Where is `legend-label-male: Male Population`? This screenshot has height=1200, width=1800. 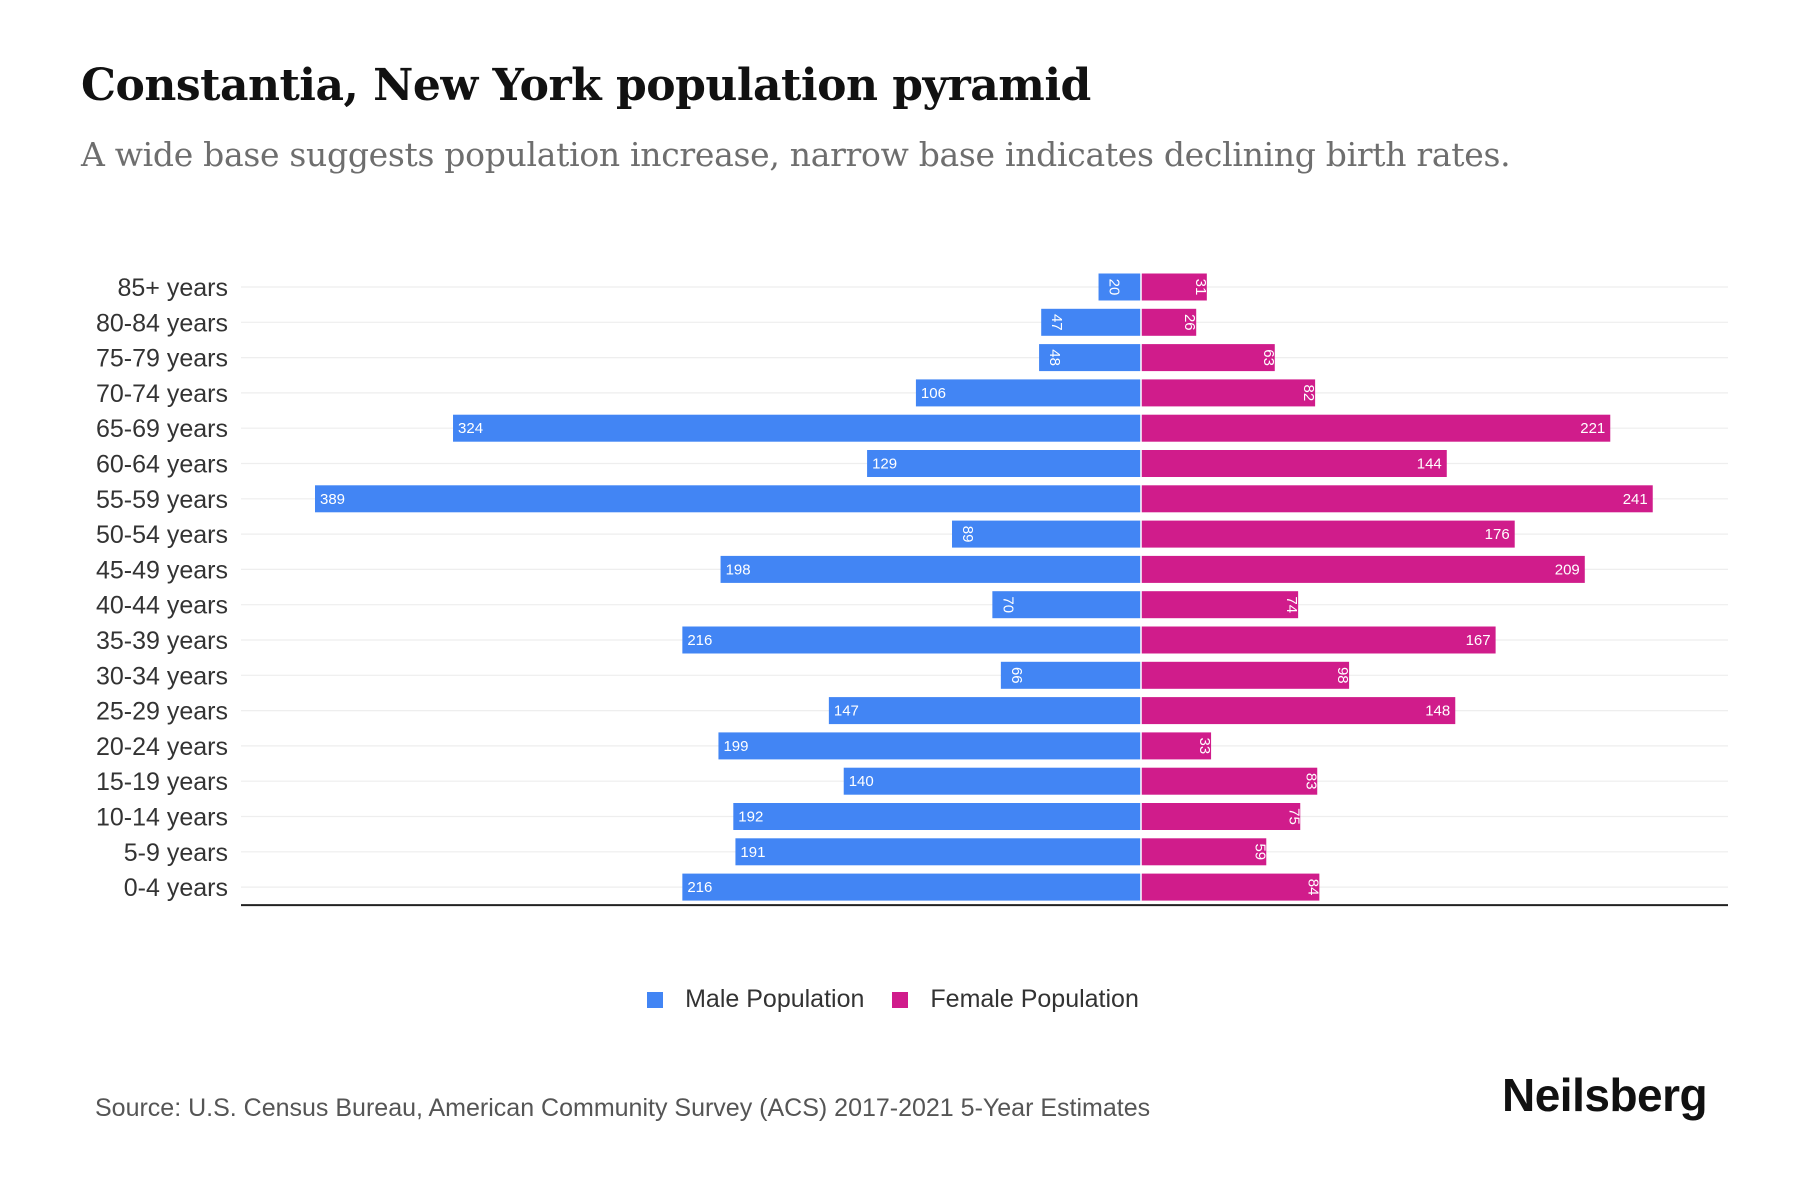
legend-label-male: Male Population is located at coordinates (775, 999).